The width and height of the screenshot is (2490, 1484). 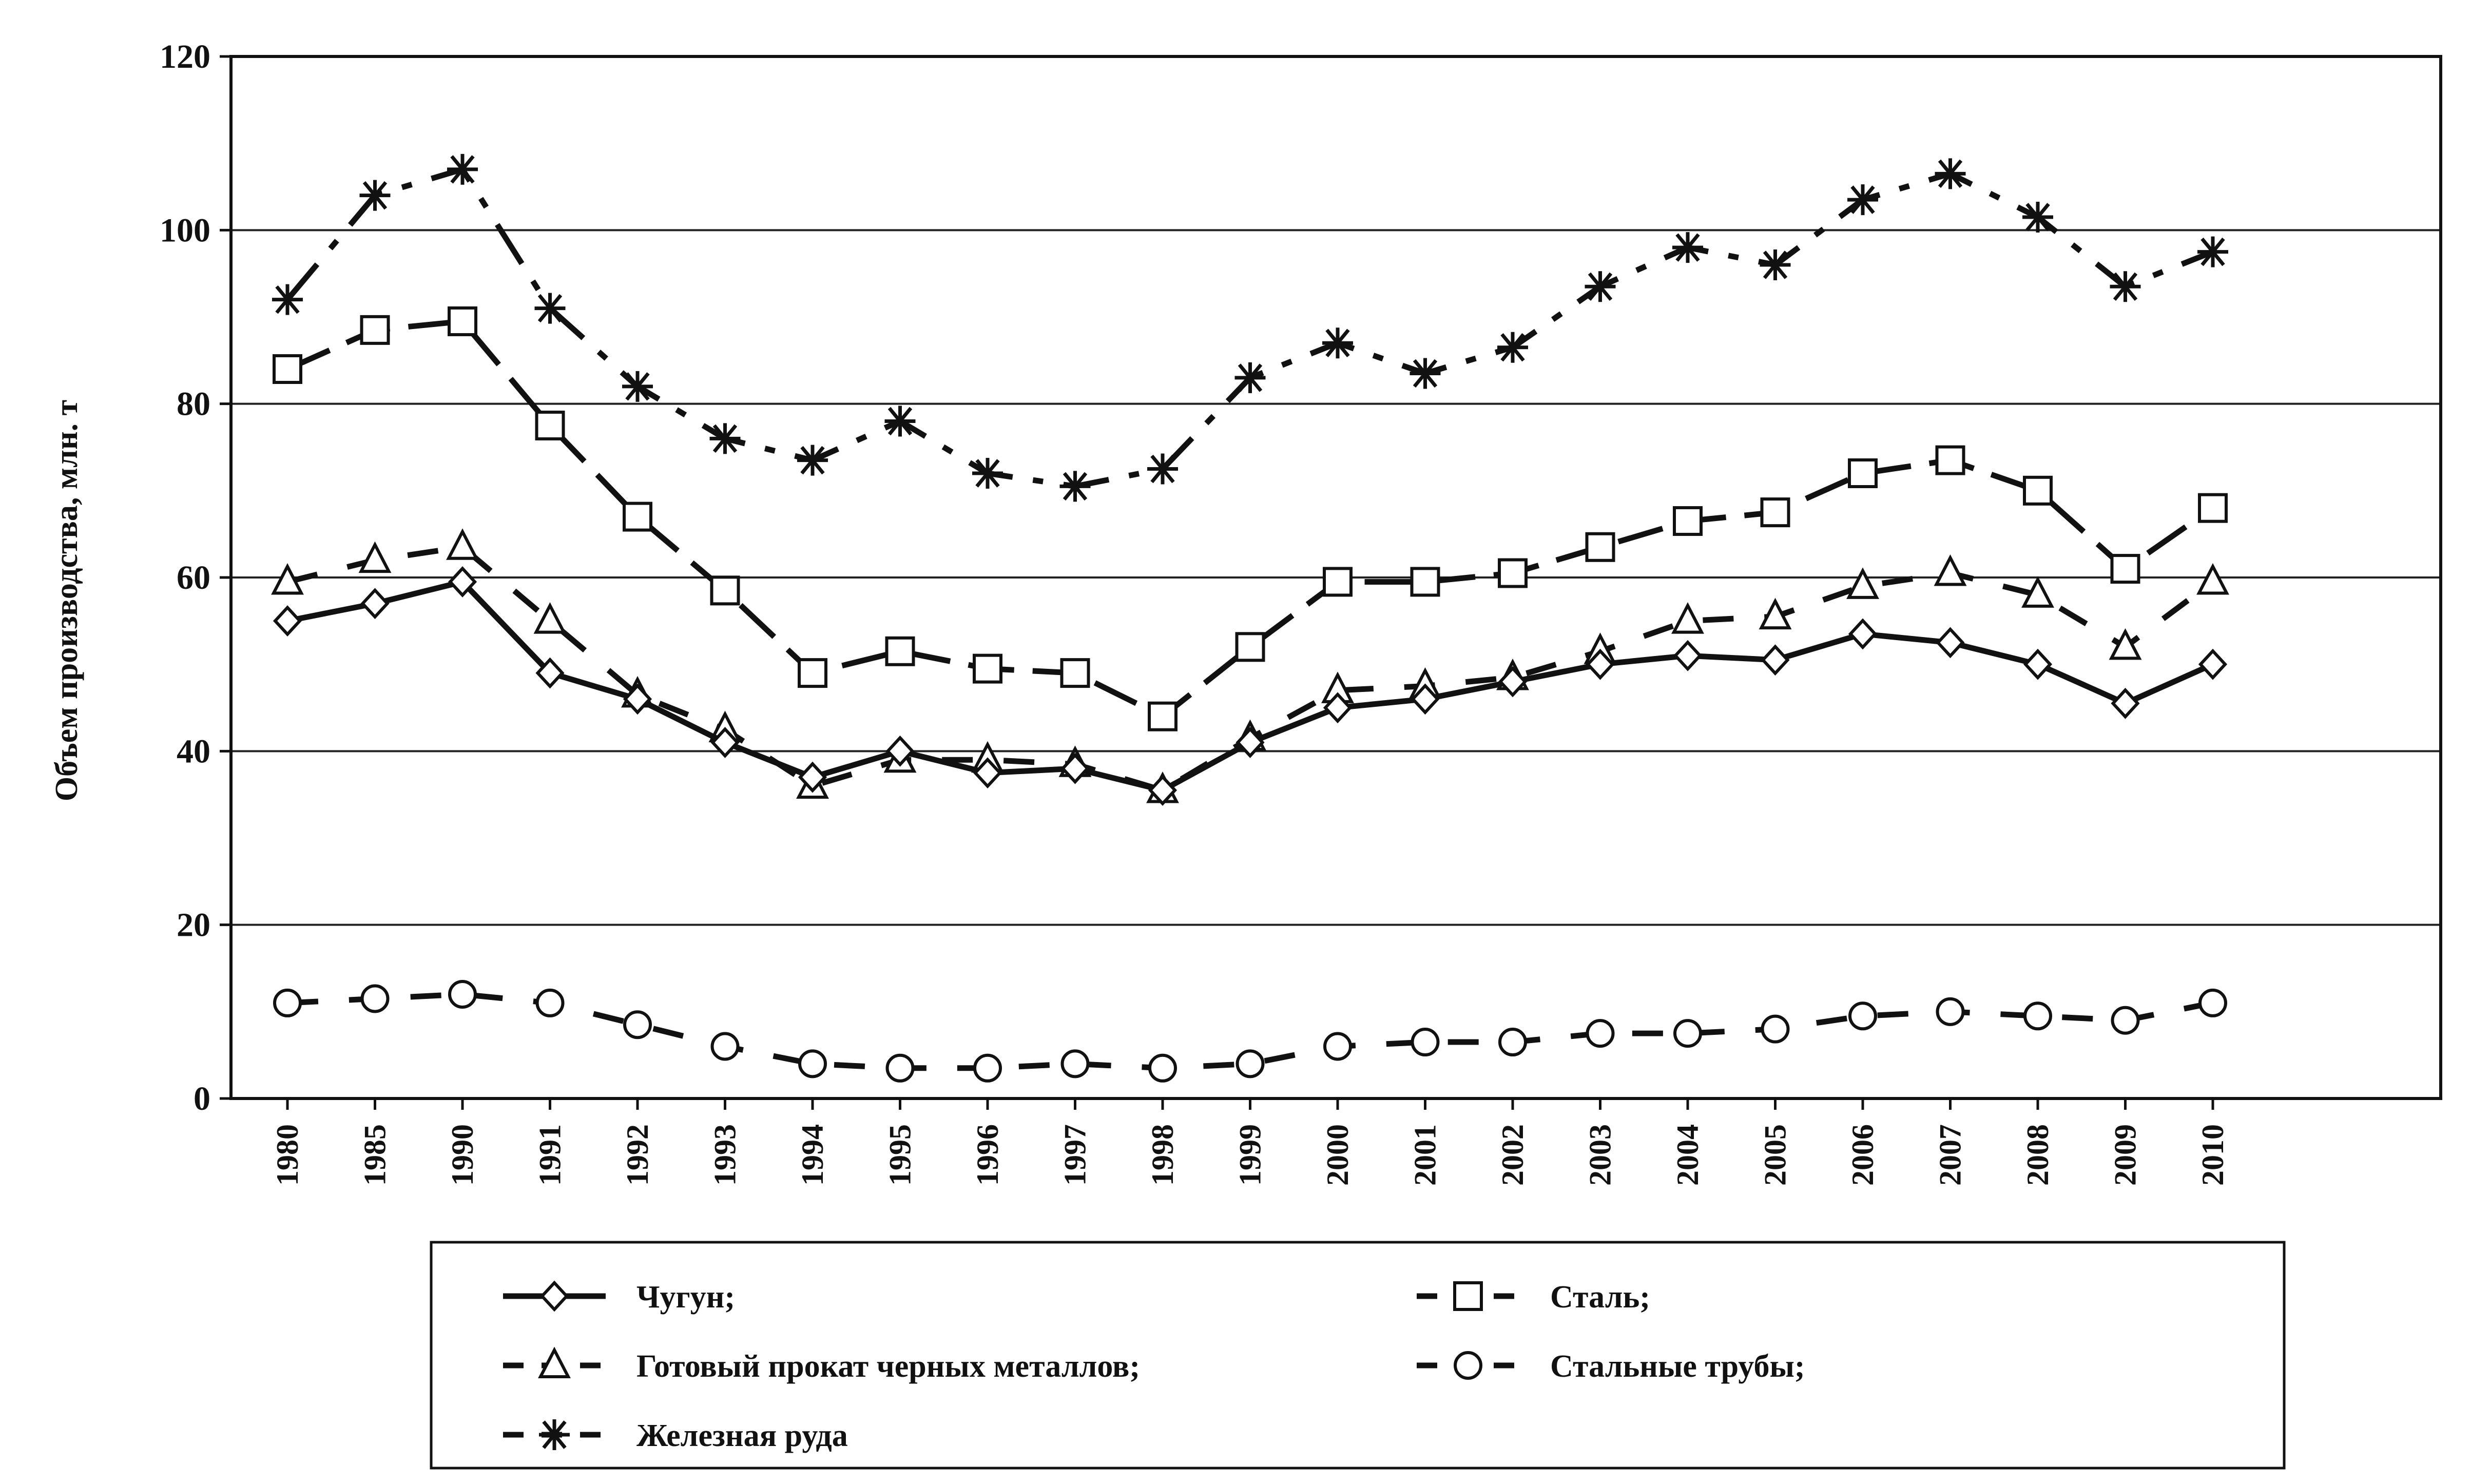 I want to click on legend-swatch-asterisk, so click(x=554, y=1435).